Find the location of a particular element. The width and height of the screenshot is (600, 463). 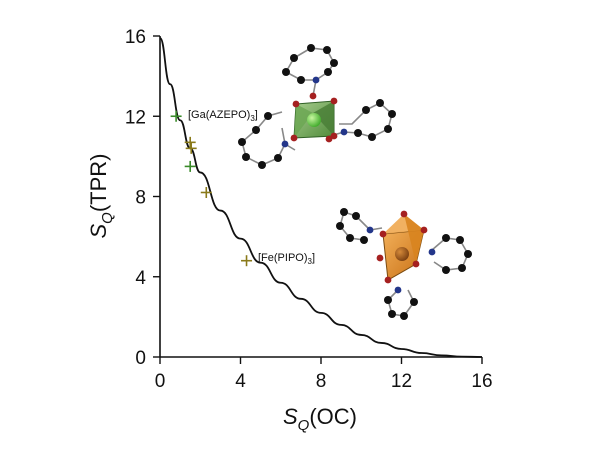

y-tick-label: 12 is located at coordinates (135, 117).